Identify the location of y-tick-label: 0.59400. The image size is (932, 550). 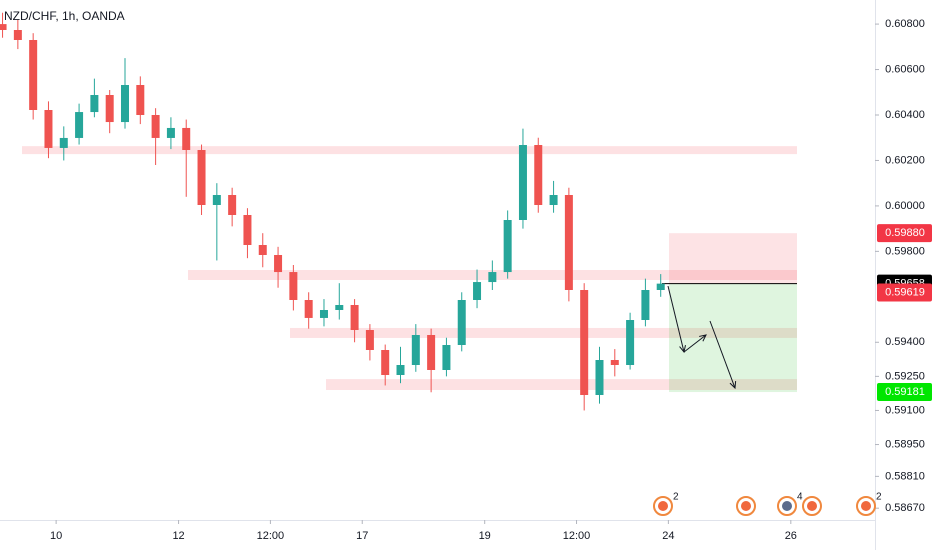
(905, 342).